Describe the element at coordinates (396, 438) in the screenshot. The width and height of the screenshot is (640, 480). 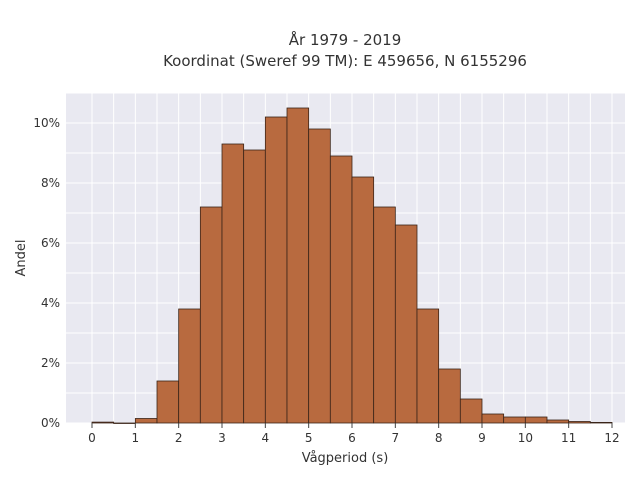
I see `x-tick-label: 7` at that location.